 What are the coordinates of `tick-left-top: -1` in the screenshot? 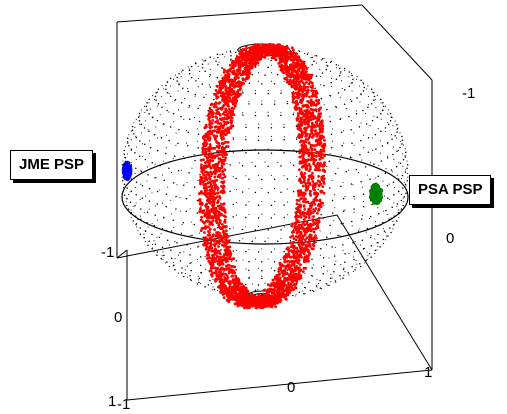 It's located at (107, 252).